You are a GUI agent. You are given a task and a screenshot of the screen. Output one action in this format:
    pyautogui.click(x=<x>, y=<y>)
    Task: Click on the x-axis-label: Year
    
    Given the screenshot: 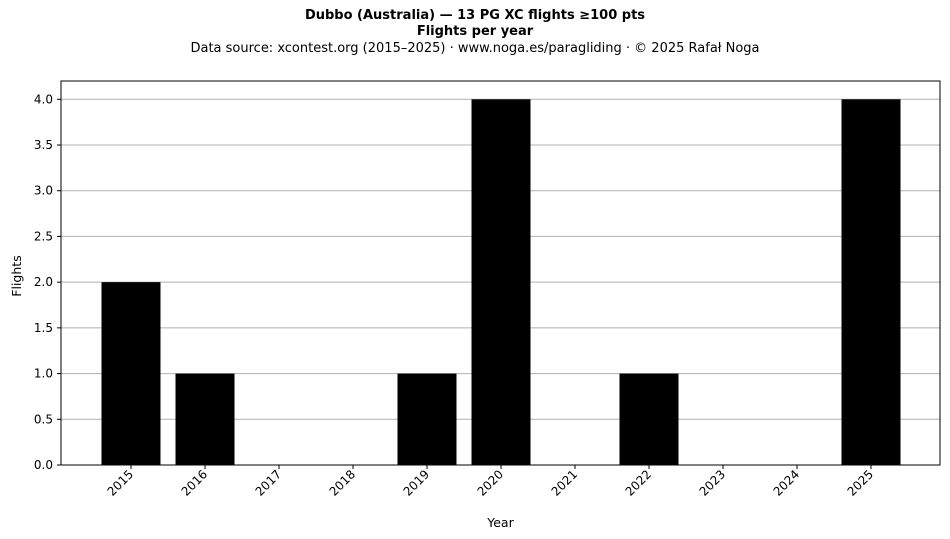 What is the action you would take?
    pyautogui.click(x=500, y=522)
    